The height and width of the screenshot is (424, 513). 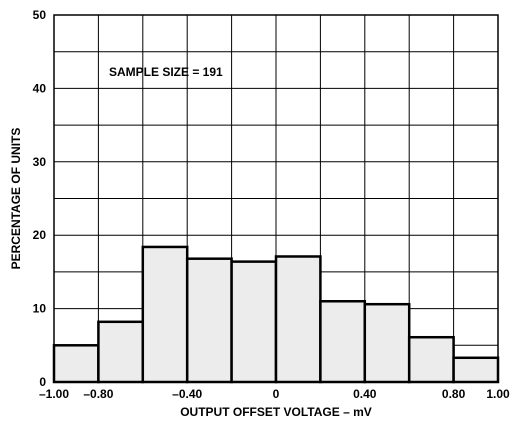 I want to click on y-tick-label: 50, so click(x=40, y=15).